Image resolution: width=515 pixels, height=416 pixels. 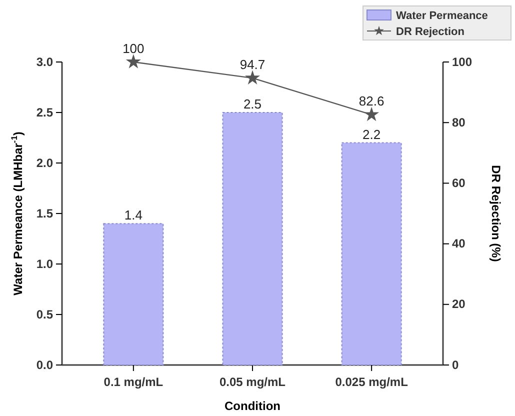 I want to click on y2-tick-label: 20, so click(x=459, y=304).